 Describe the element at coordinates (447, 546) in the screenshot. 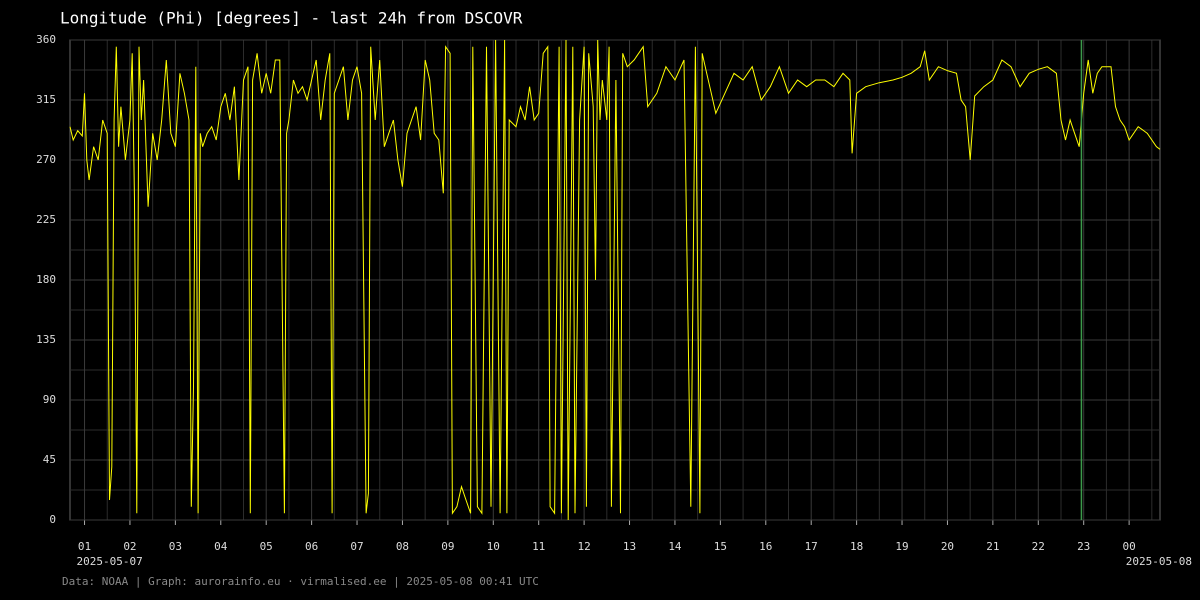

I see `x-tick-label: 09` at that location.